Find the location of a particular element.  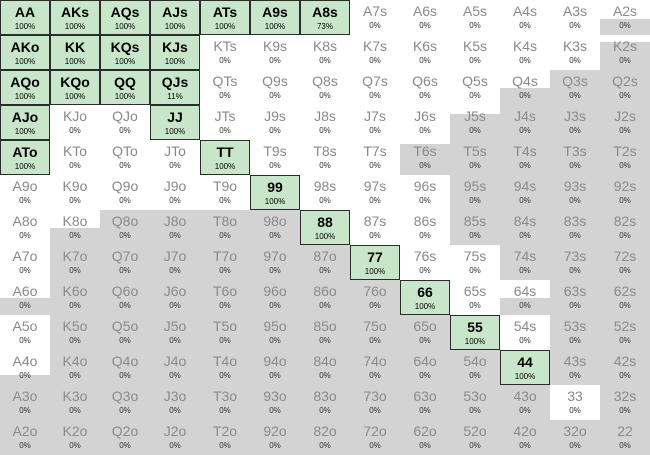

hand-cell-T5o: T5o 0% is located at coordinates (225, 332).